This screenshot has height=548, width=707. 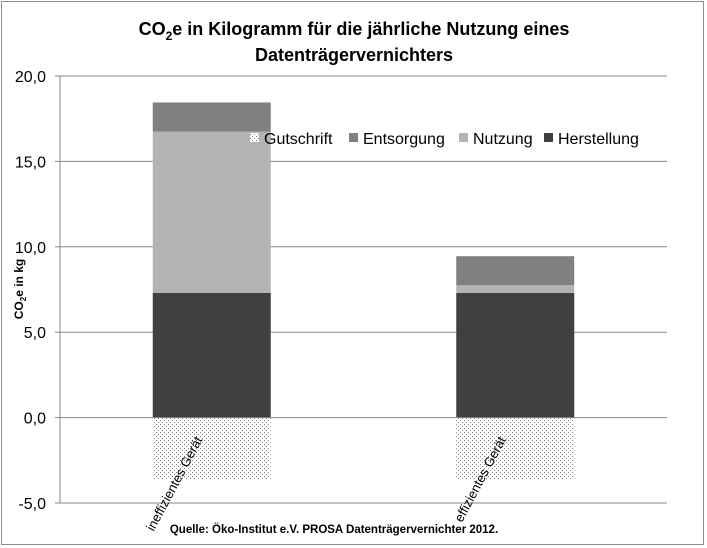 I want to click on chart-title-line2: Datenträgervernichters, so click(x=354, y=55).